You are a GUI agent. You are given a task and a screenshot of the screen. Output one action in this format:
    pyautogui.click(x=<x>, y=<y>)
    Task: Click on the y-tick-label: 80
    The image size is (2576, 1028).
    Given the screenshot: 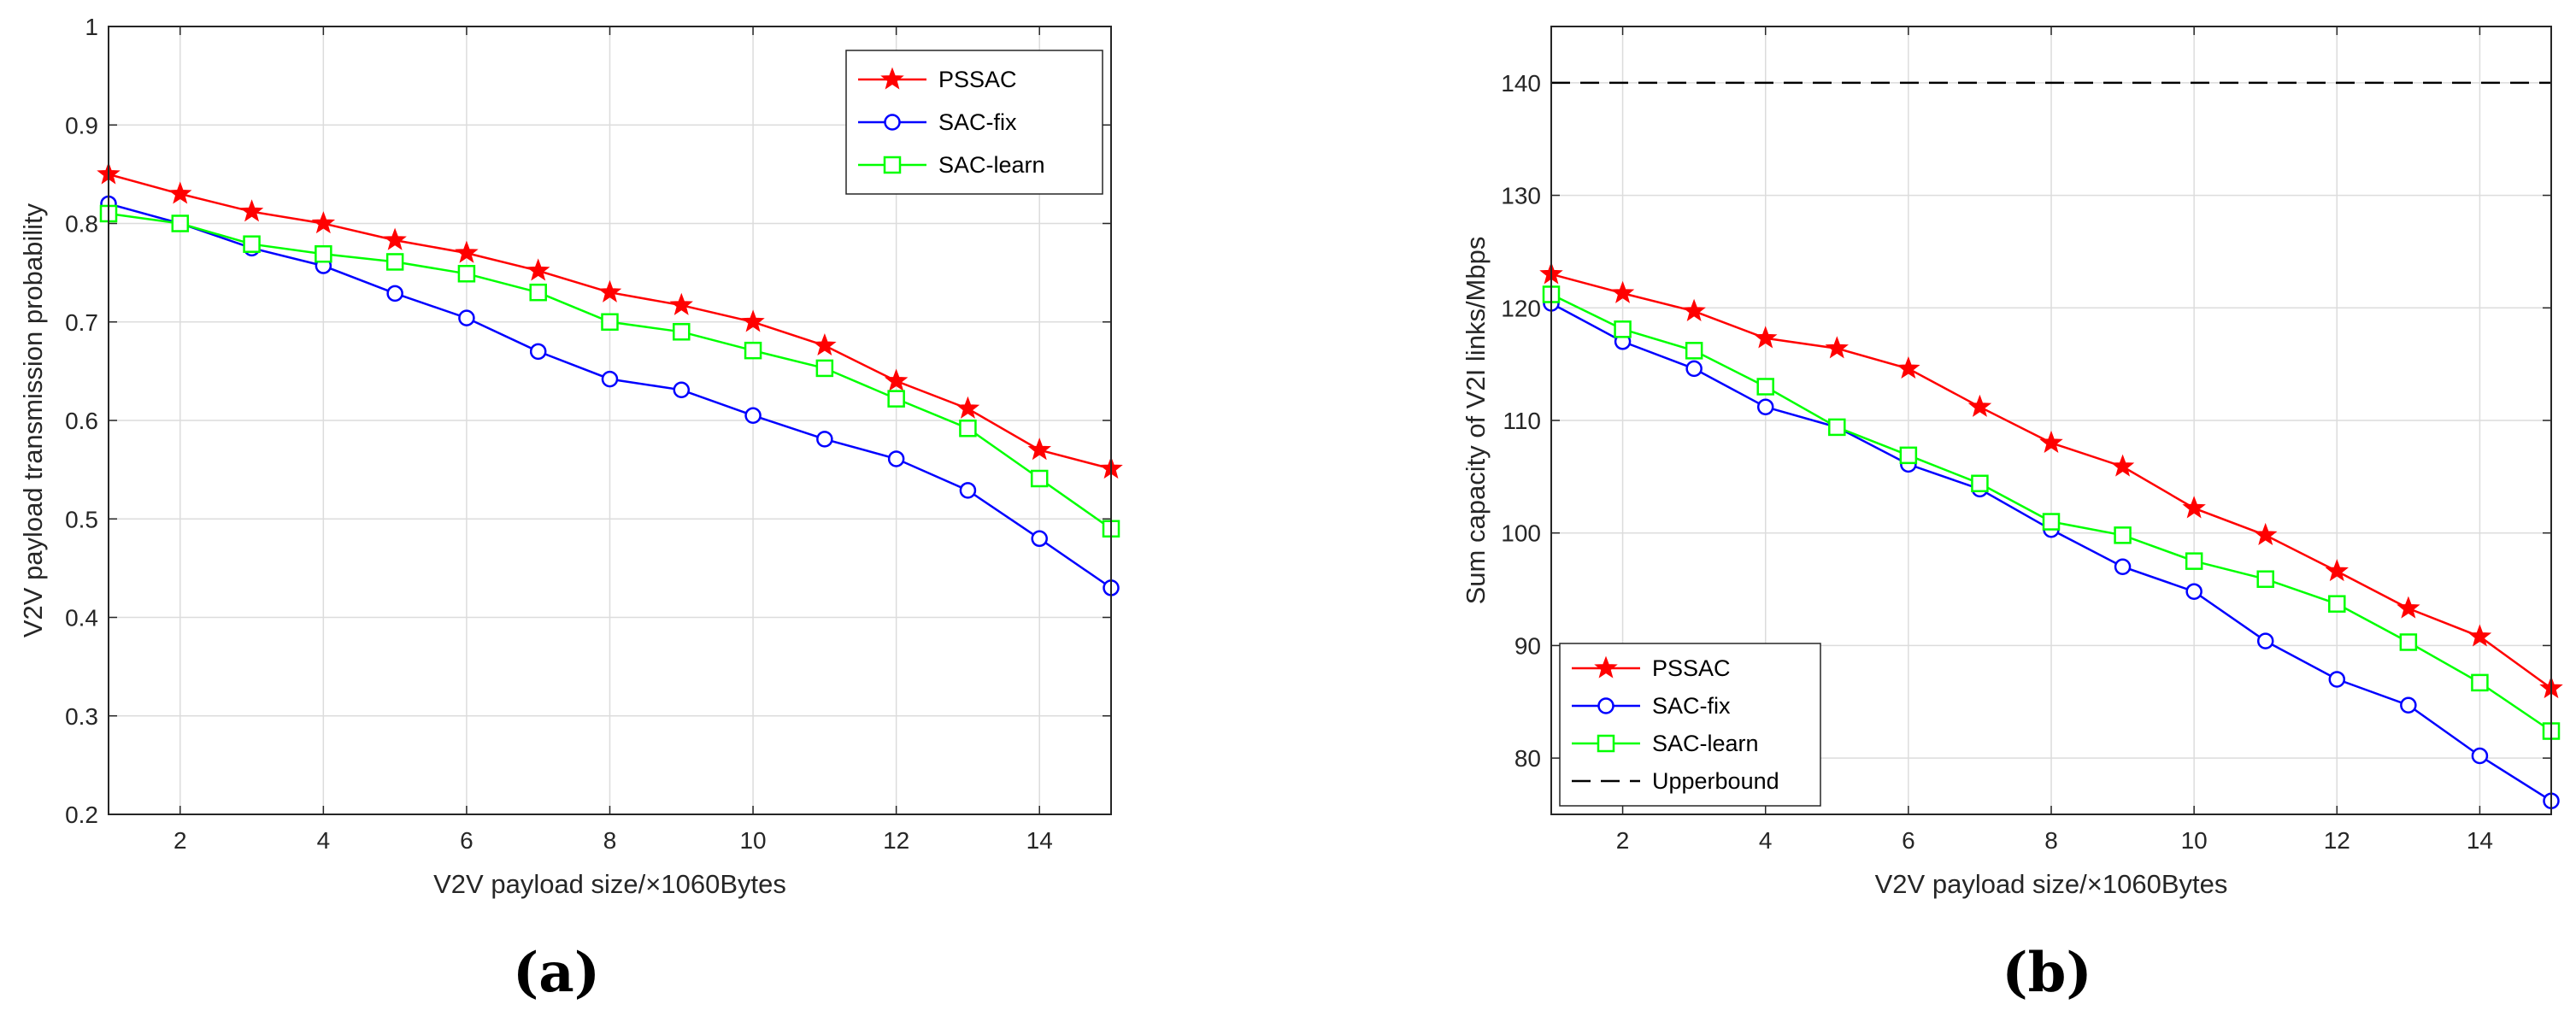 What is the action you would take?
    pyautogui.click(x=1527, y=758)
    